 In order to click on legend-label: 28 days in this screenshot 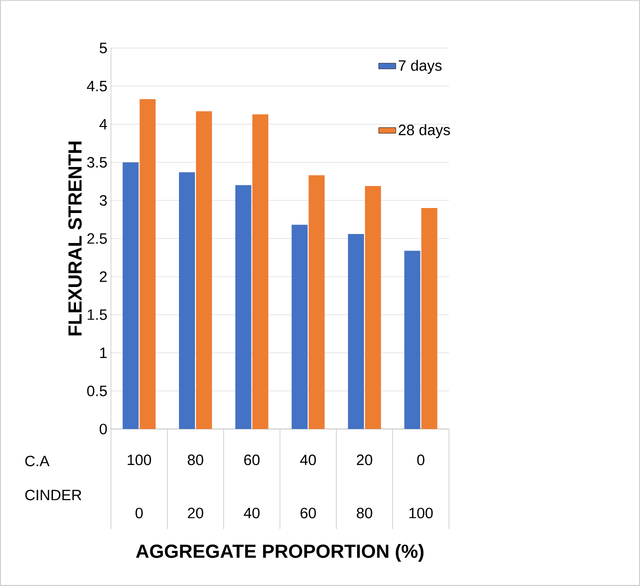, I will do `click(424, 131)`.